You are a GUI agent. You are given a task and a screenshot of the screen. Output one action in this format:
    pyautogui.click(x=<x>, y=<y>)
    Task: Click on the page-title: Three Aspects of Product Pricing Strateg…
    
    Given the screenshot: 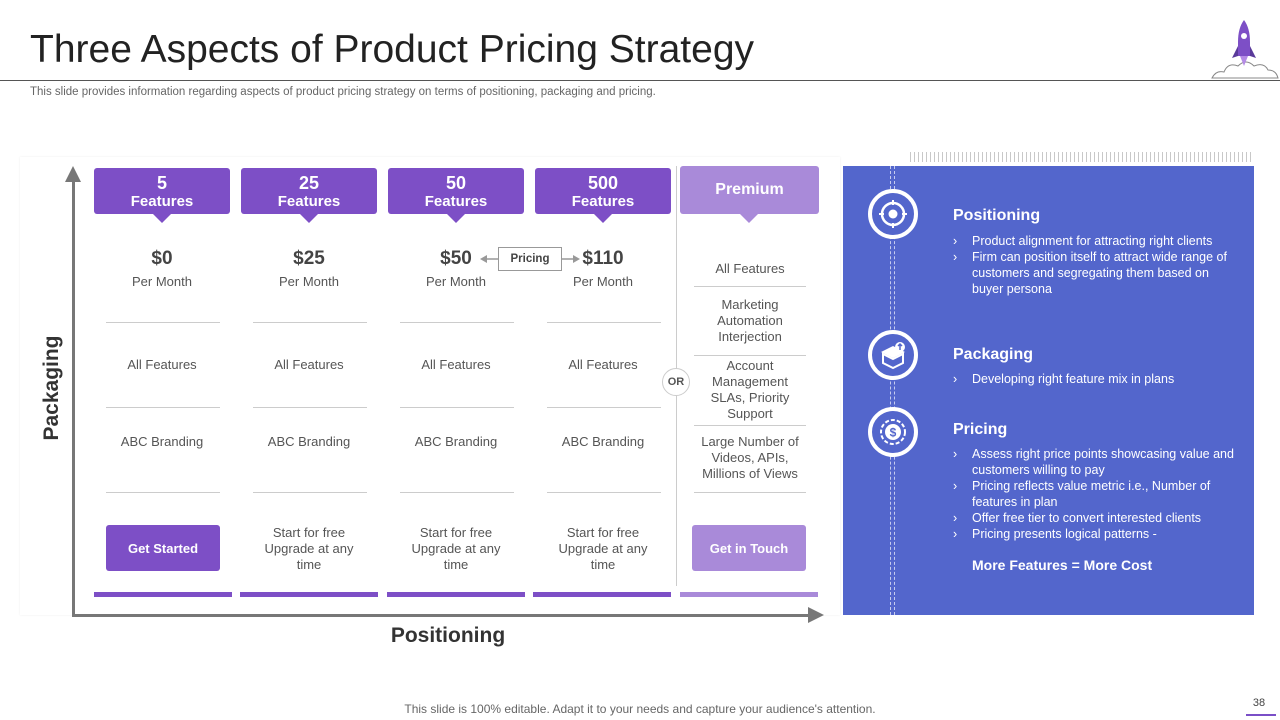 What is the action you would take?
    pyautogui.click(x=392, y=49)
    